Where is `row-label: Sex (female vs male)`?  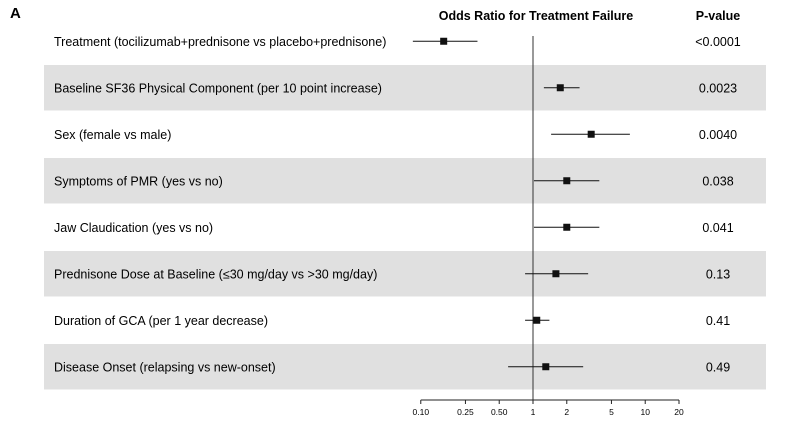
row-label: Sex (female vs male) is located at coordinates (112, 135).